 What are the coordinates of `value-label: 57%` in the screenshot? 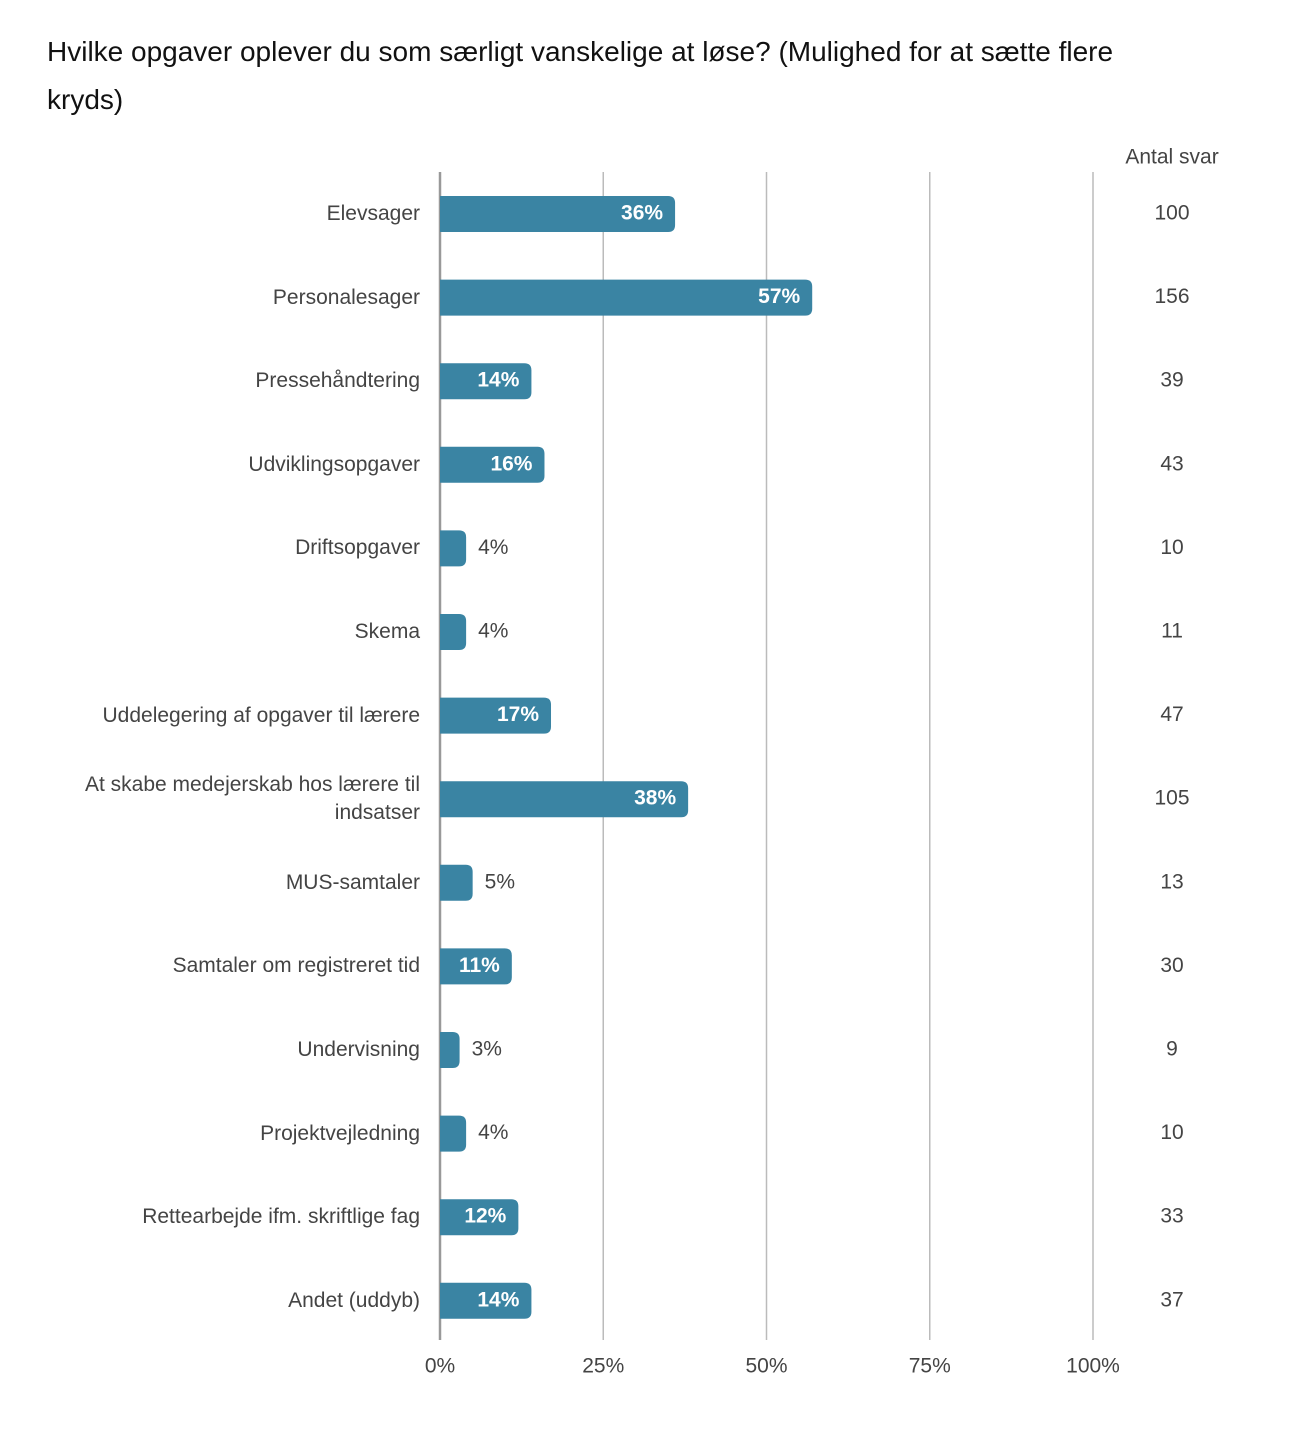 It's located at (779, 296).